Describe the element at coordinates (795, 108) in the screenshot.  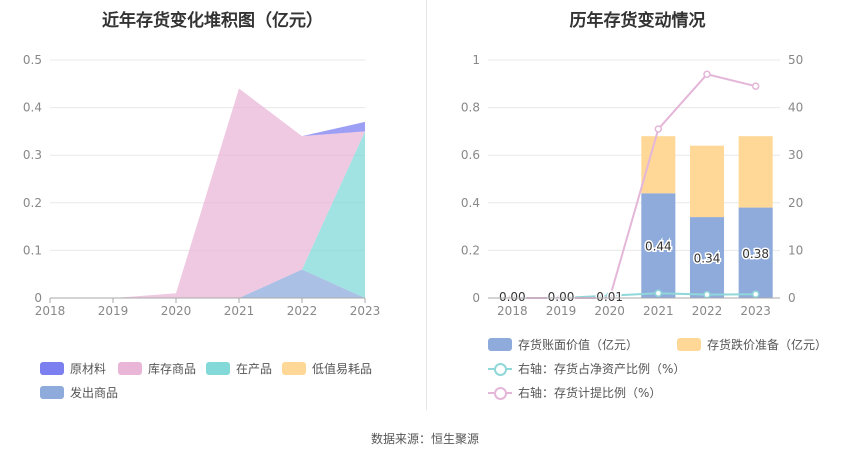
I see `y-right-tick-label: 40` at that location.